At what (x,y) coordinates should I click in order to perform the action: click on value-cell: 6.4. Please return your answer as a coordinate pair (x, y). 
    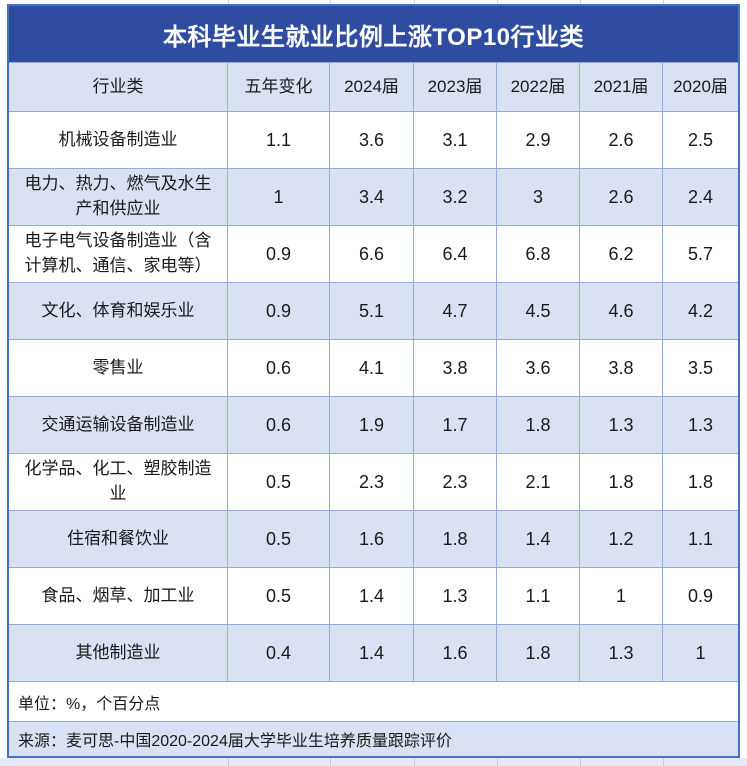
    Looking at the image, I should click on (455, 254).